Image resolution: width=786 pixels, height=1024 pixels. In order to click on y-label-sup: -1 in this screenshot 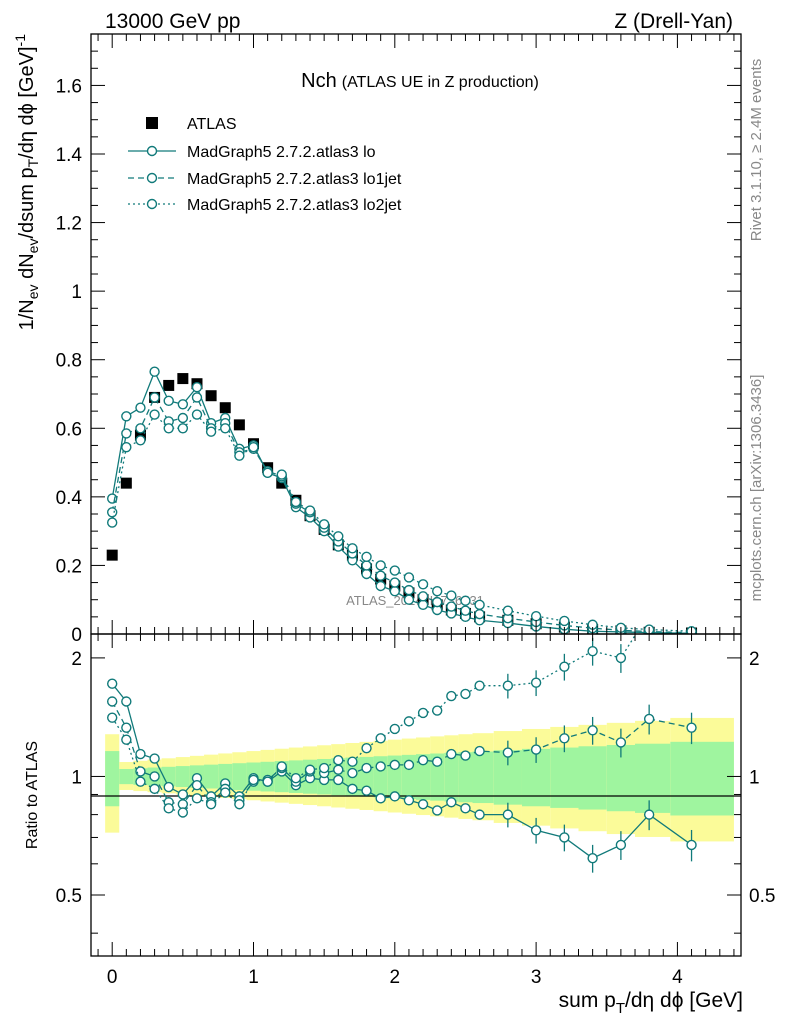, I will do `click(20, 40)`.